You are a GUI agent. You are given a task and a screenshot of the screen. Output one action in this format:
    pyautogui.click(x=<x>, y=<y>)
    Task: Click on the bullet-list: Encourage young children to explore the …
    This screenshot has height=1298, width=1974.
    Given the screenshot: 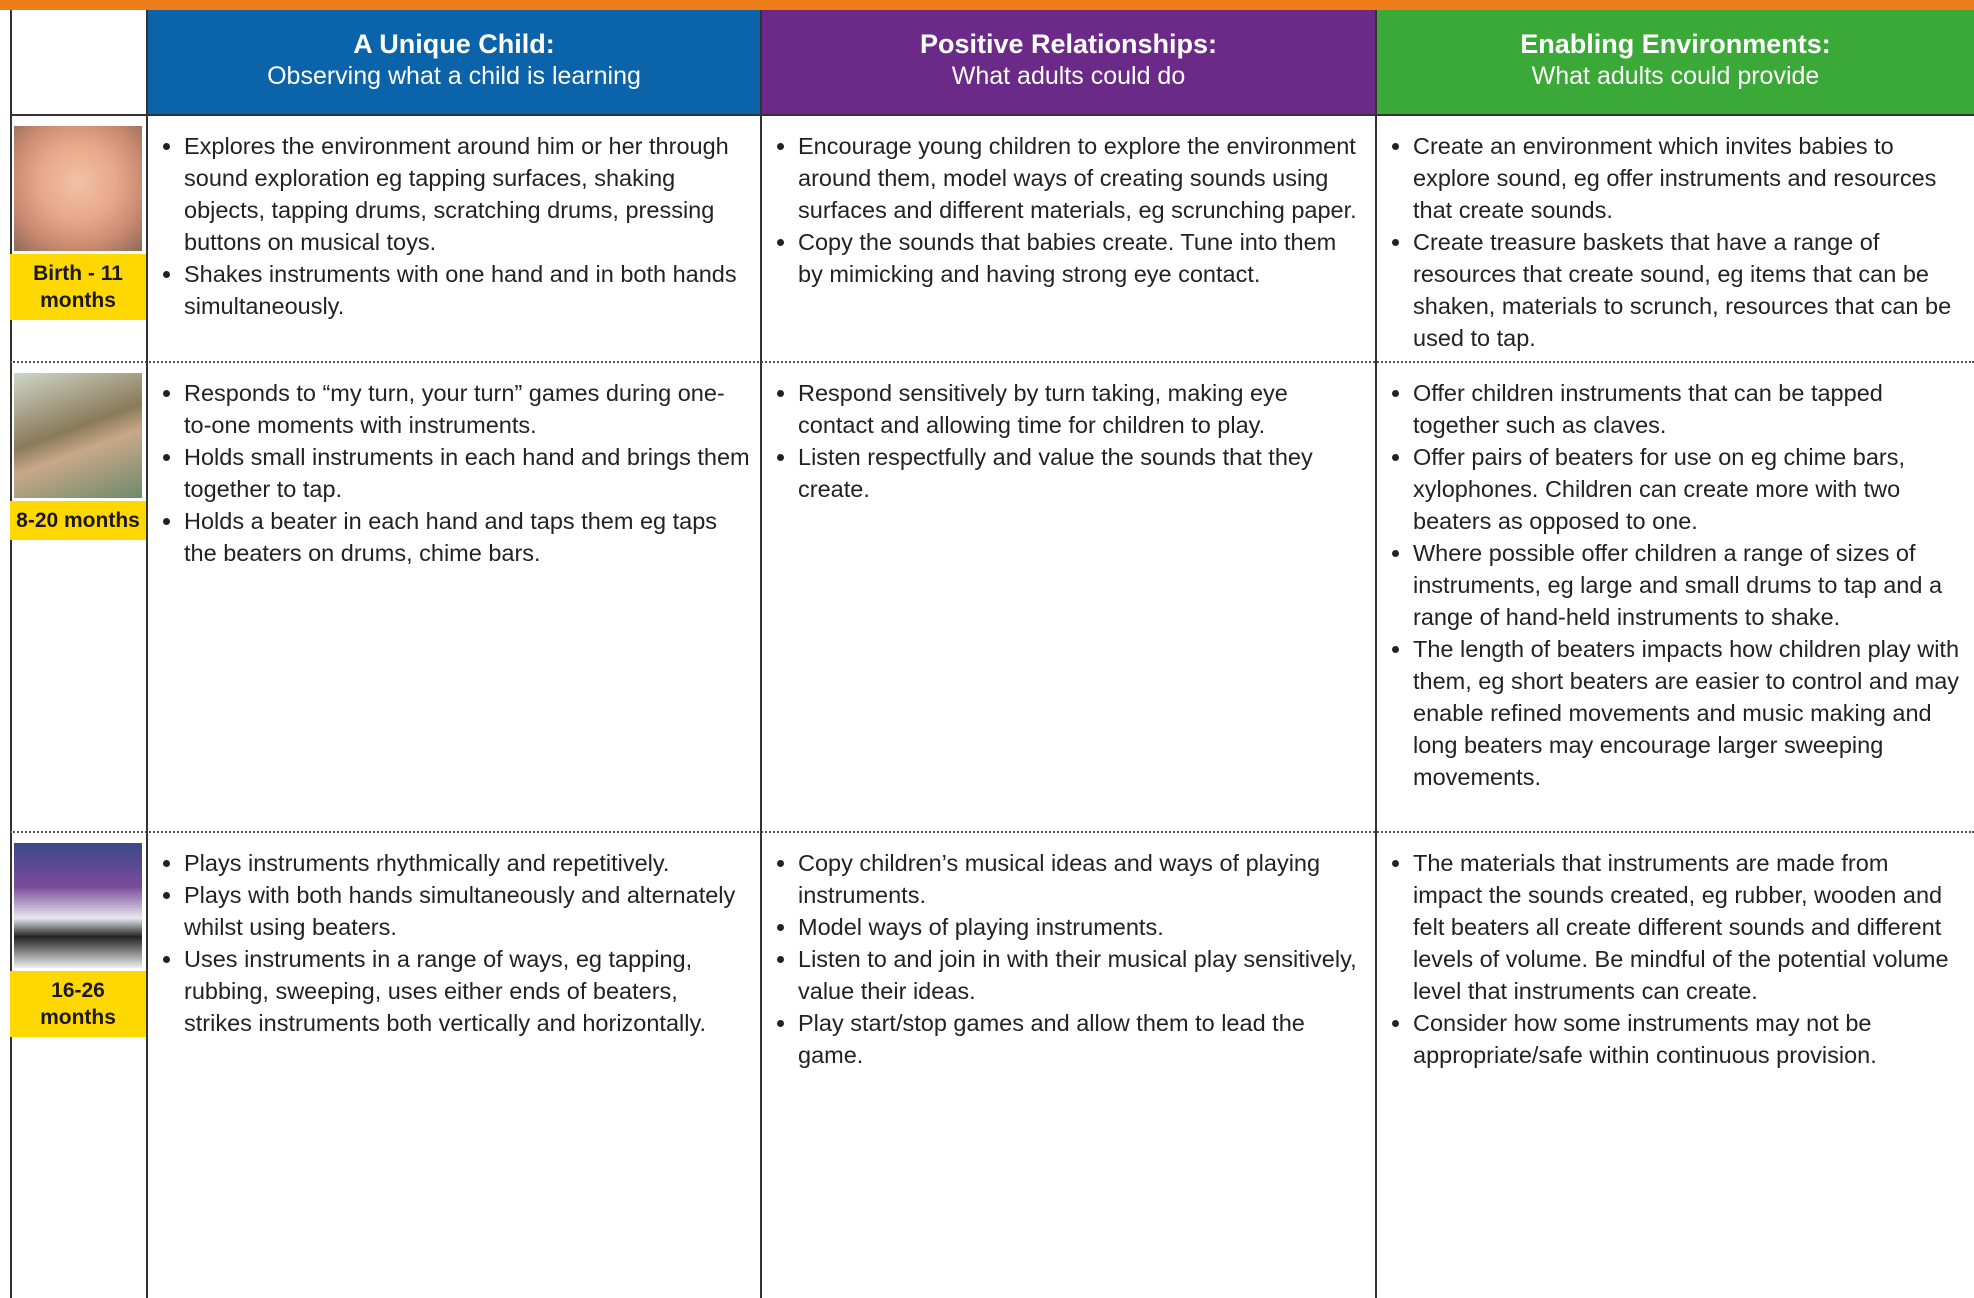 What is the action you would take?
    pyautogui.click(x=1068, y=210)
    